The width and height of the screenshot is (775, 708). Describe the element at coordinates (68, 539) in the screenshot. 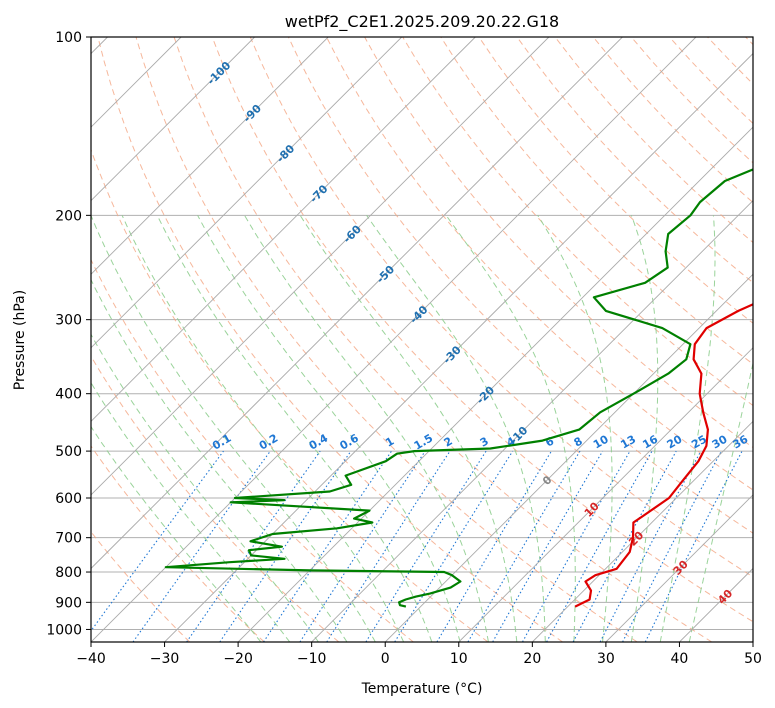

I see `y-tick-label: 700` at that location.